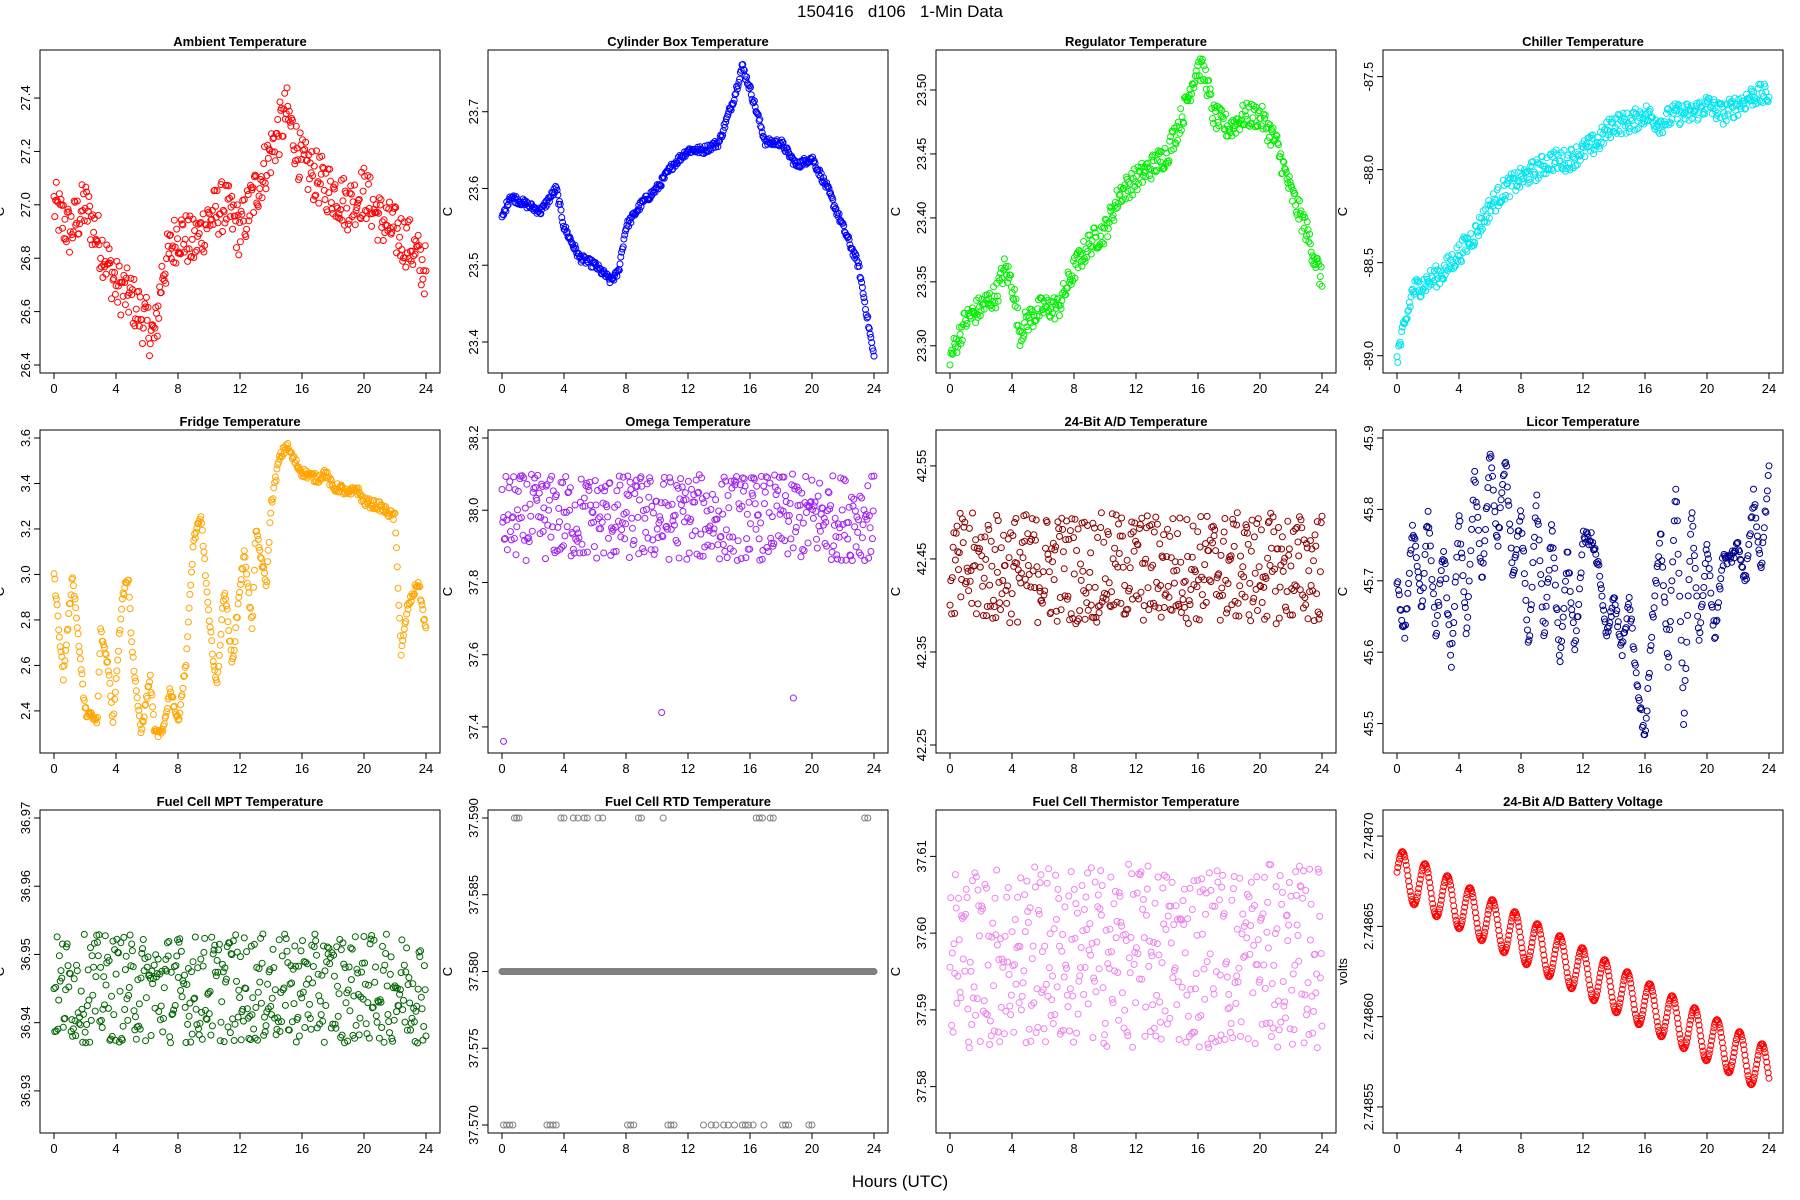 The image size is (1800, 1200). What do you see at coordinates (25, 311) in the screenshot?
I see `y-tick-label: 26.6` at bounding box center [25, 311].